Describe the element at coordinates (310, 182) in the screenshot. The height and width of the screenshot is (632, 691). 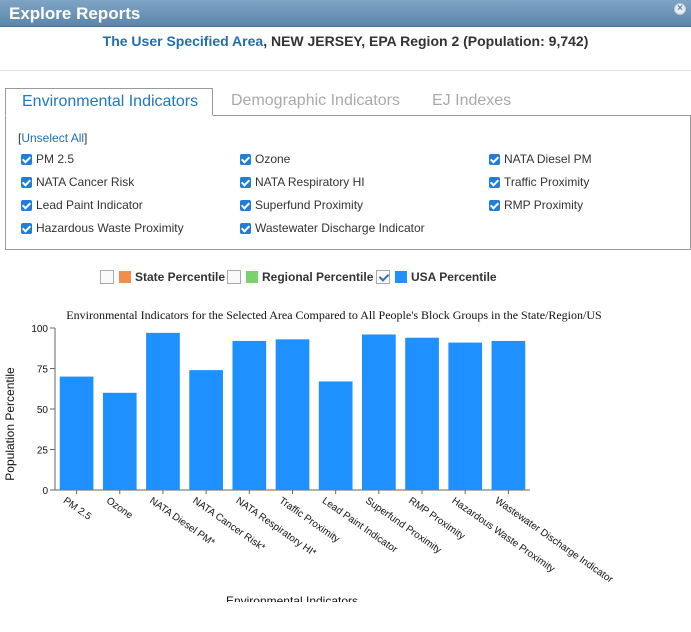
I see `checkbox-label: NATA Respiratory HI` at that location.